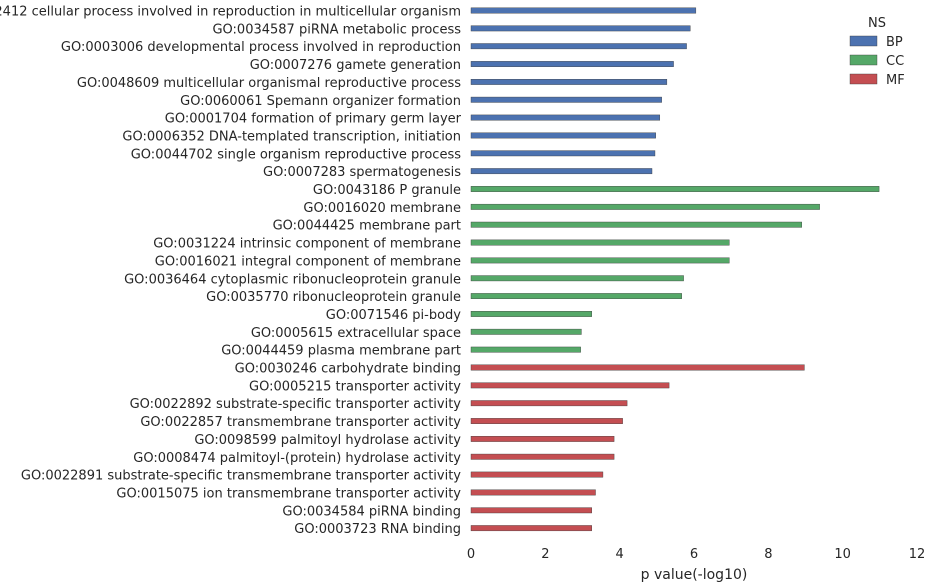 Image resolution: width=931 pixels, height=587 pixels. What do you see at coordinates (694, 575) in the screenshot?
I see `x-axis-title: p value(-log10)` at bounding box center [694, 575].